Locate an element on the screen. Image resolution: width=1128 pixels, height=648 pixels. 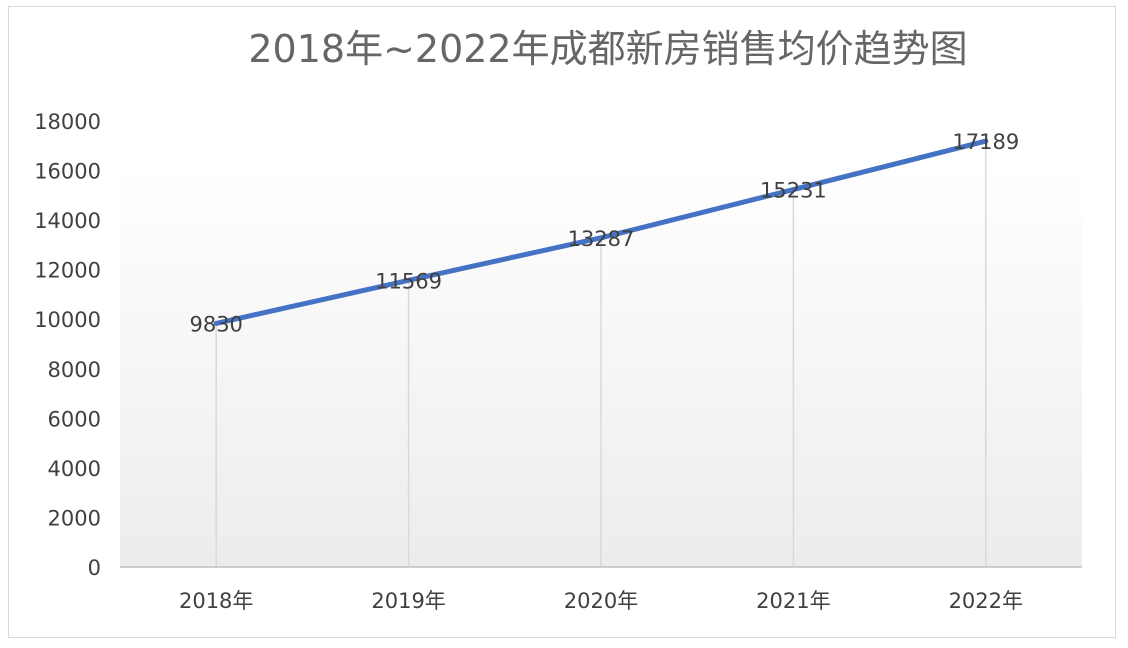
y-tick-label: 18000 is located at coordinates (67, 122).